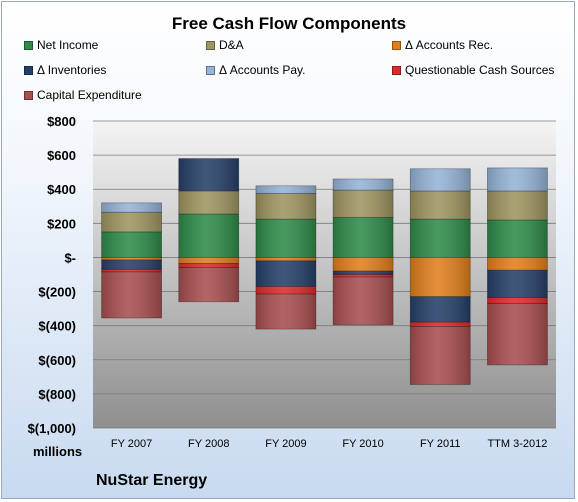 The image size is (578, 502). What do you see at coordinates (70, 257) in the screenshot?
I see `y-tick-label: $-` at bounding box center [70, 257].